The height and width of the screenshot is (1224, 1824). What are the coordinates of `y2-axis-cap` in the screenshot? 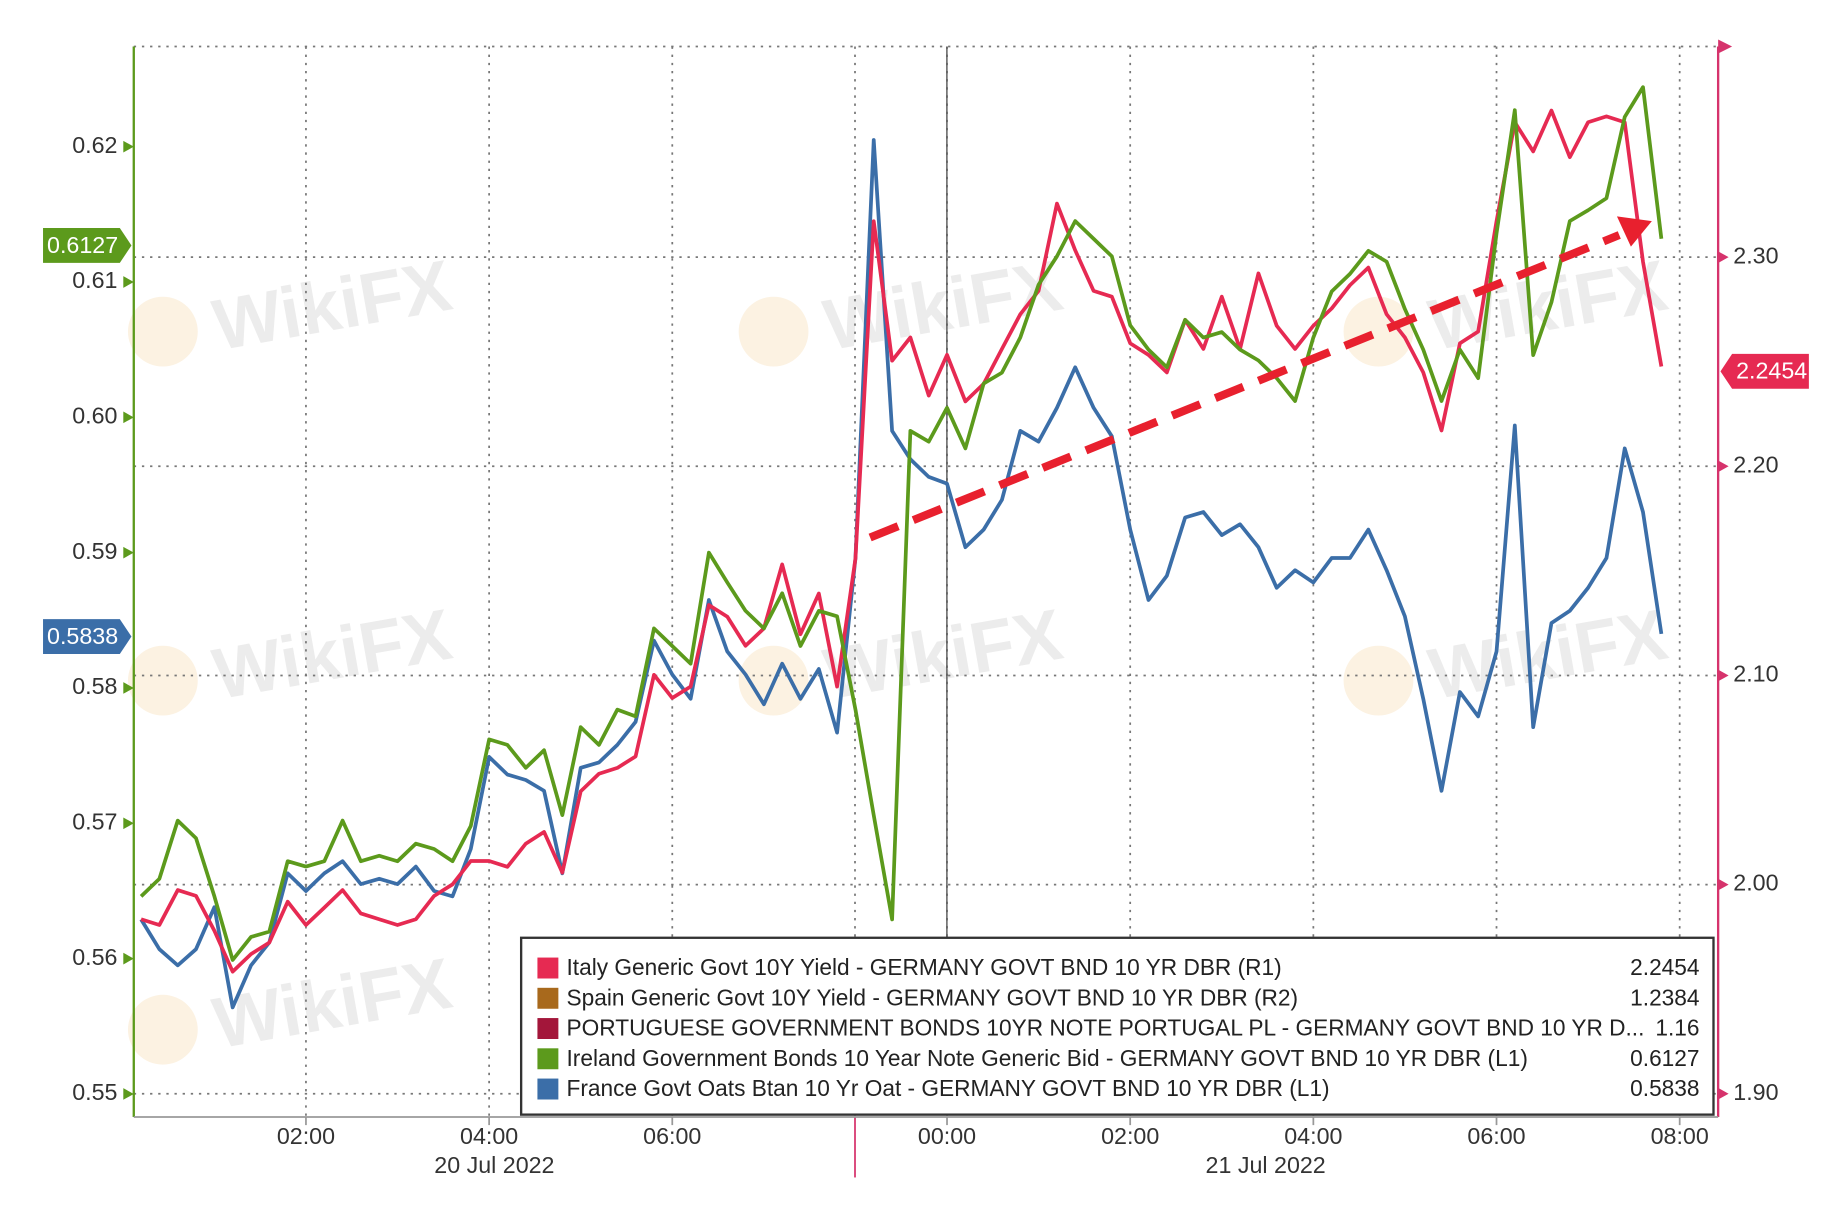 It's located at (1725, 46).